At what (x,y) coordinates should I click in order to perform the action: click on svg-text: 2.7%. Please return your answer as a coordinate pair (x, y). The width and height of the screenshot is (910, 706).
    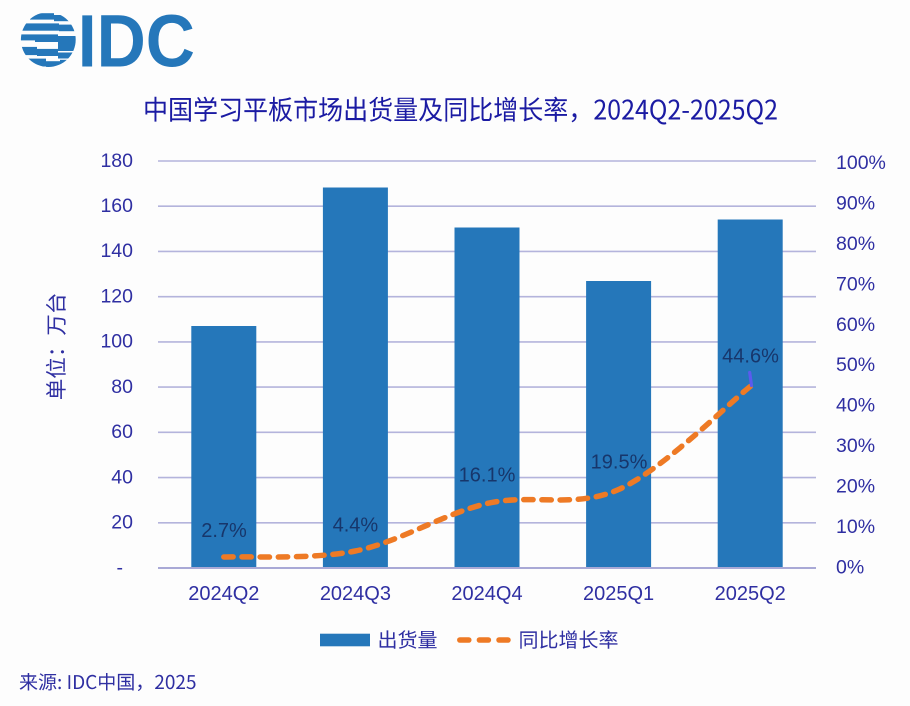
    Looking at the image, I should click on (224, 531).